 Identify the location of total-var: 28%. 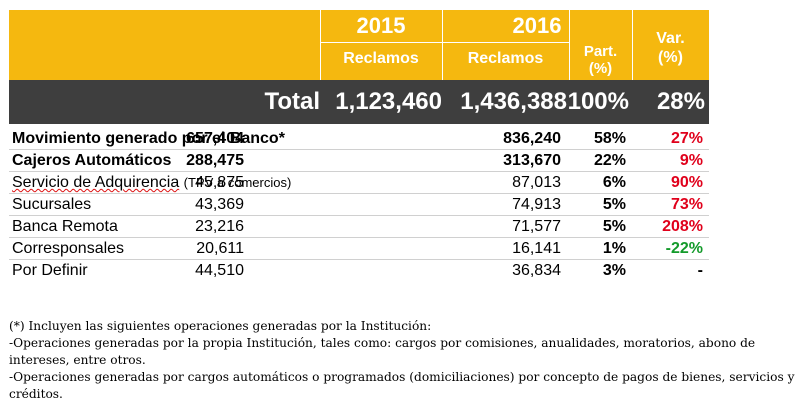
(680, 101).